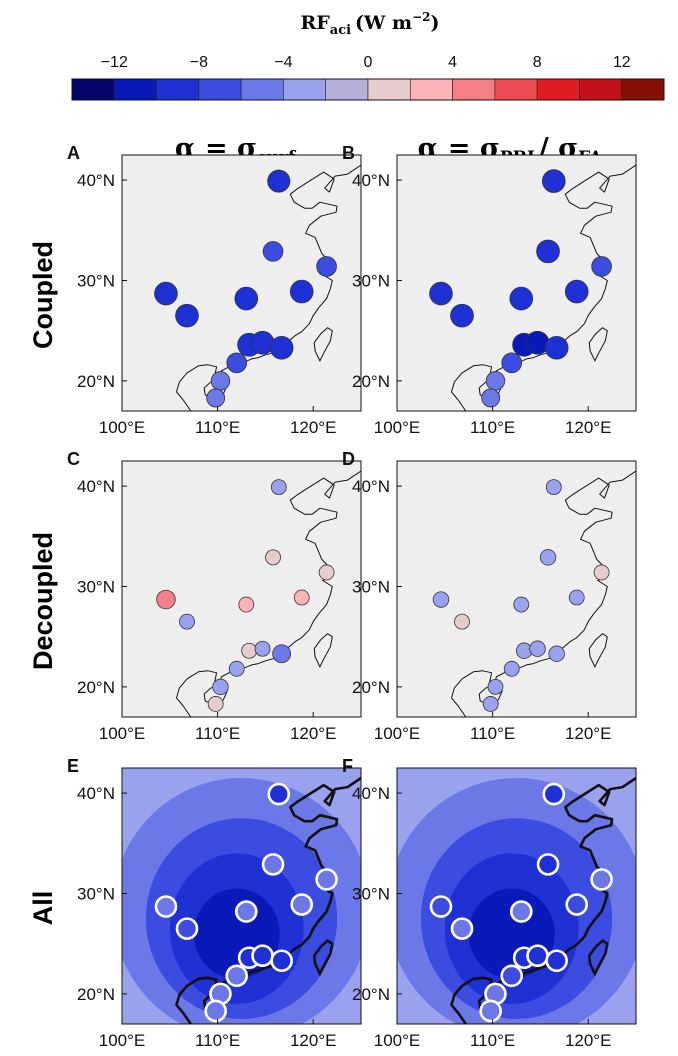 The width and height of the screenshot is (678, 1056). I want to click on row-label-all: All, so click(43, 908).